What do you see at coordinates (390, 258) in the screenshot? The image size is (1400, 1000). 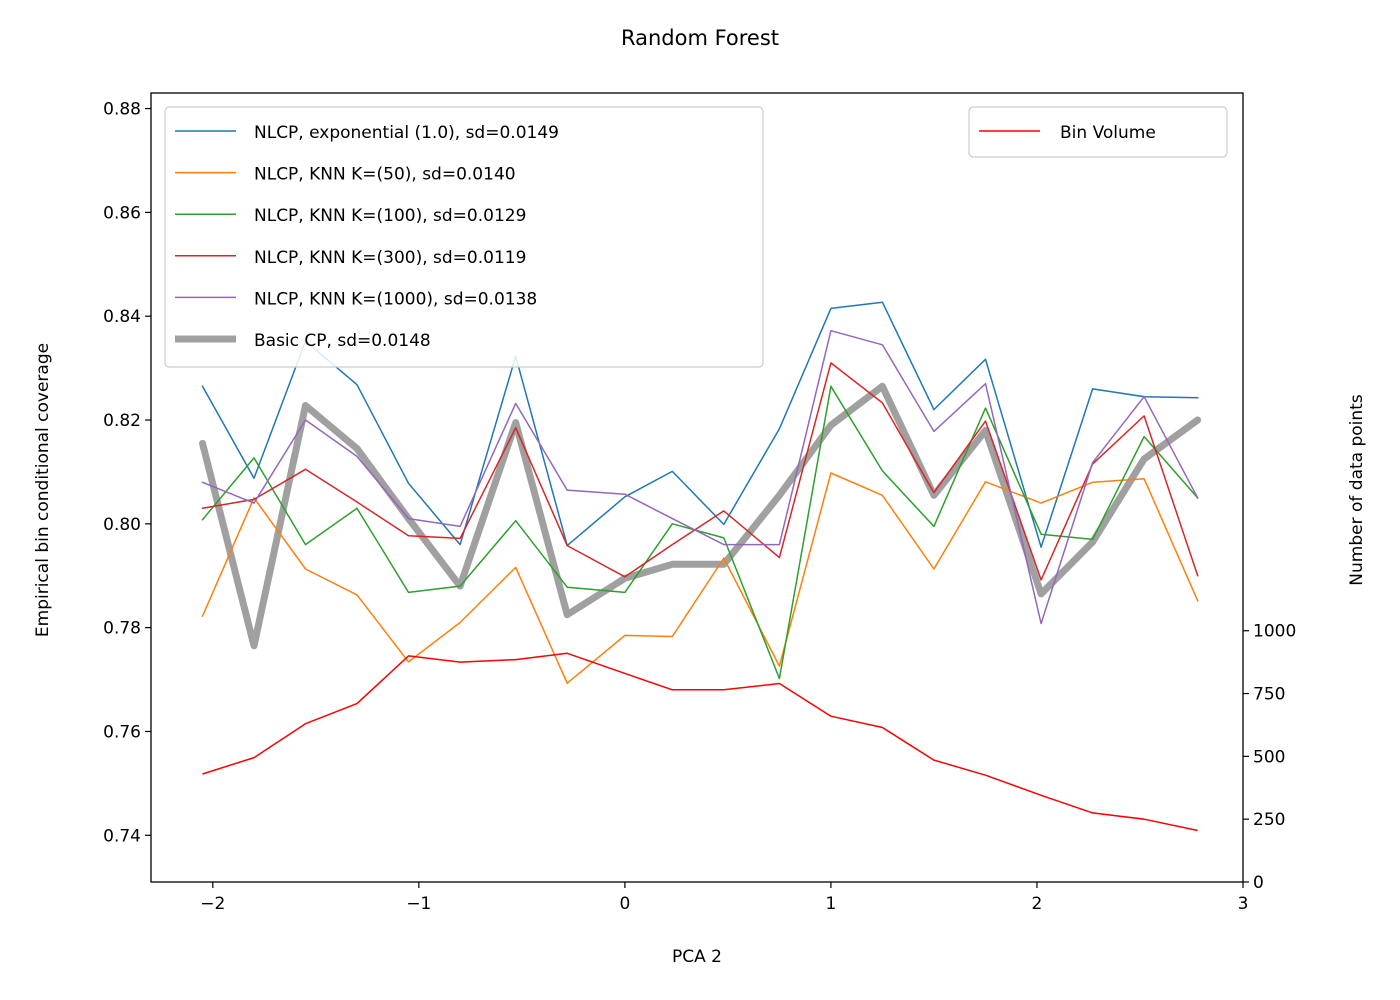 I see `legend-label-3: NLCP, KNN K=(300), sd=0.0119` at bounding box center [390, 258].